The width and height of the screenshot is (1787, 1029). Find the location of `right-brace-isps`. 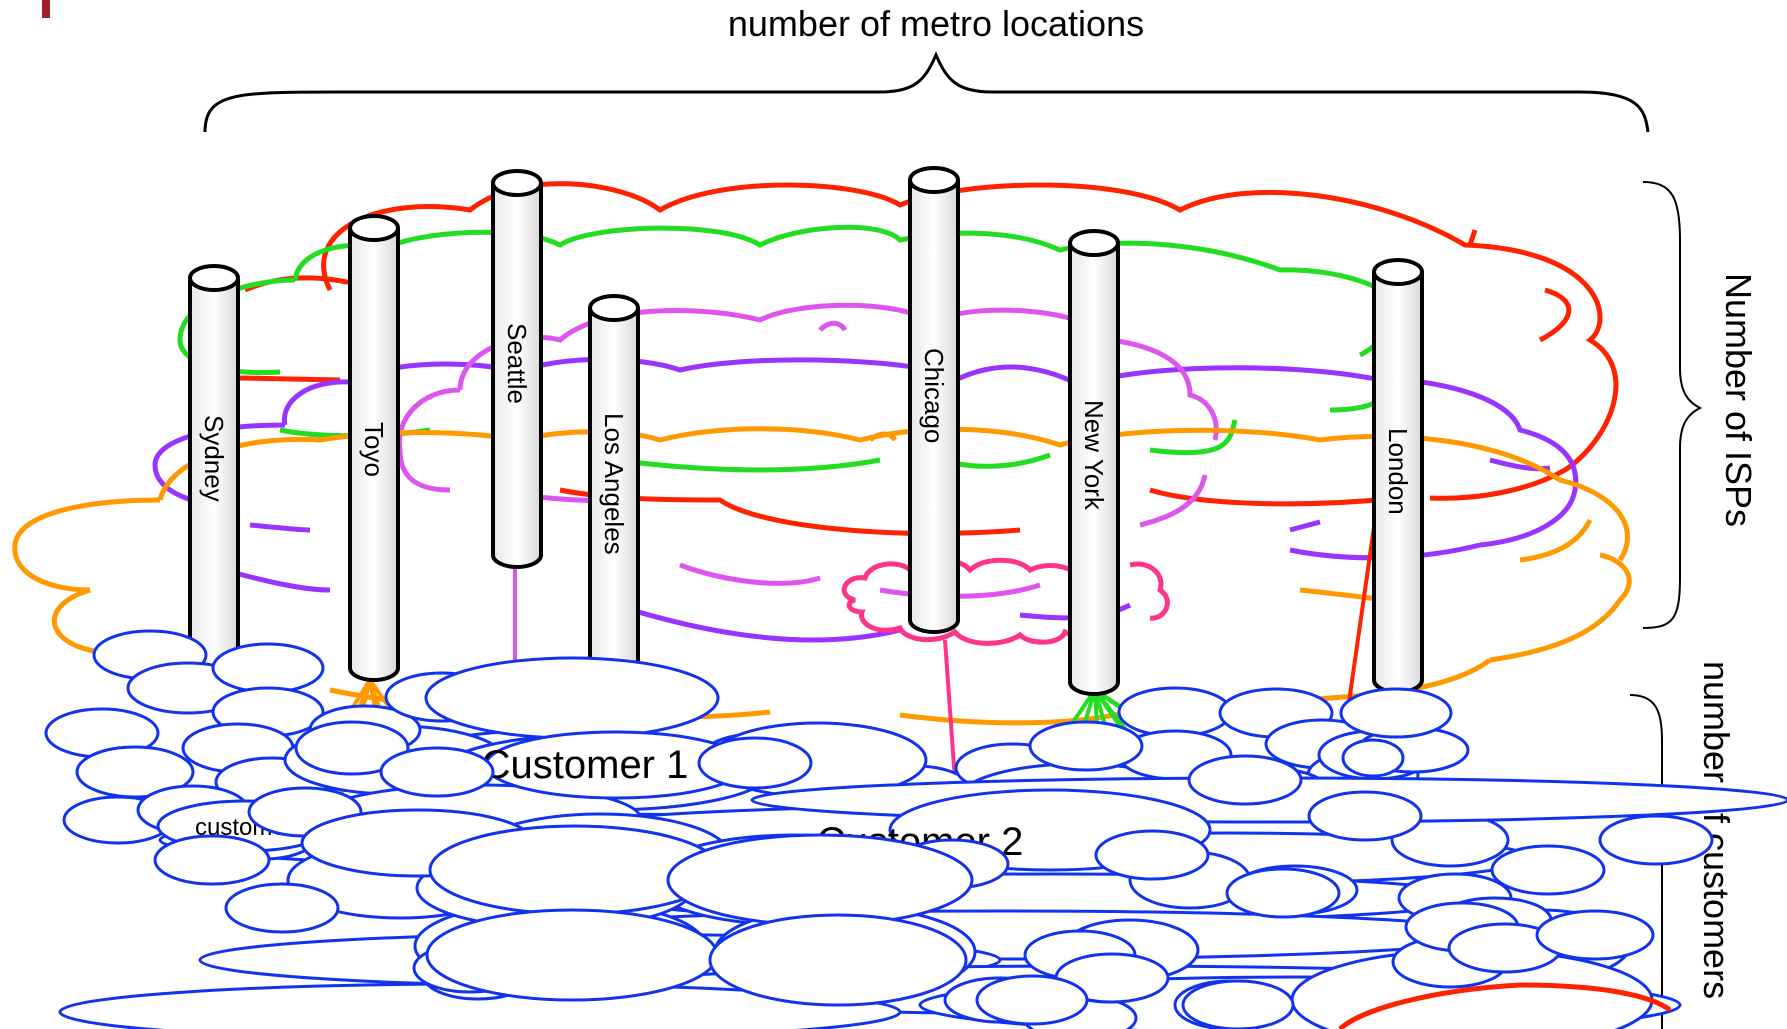

right-brace-isps is located at coordinates (1672, 405).